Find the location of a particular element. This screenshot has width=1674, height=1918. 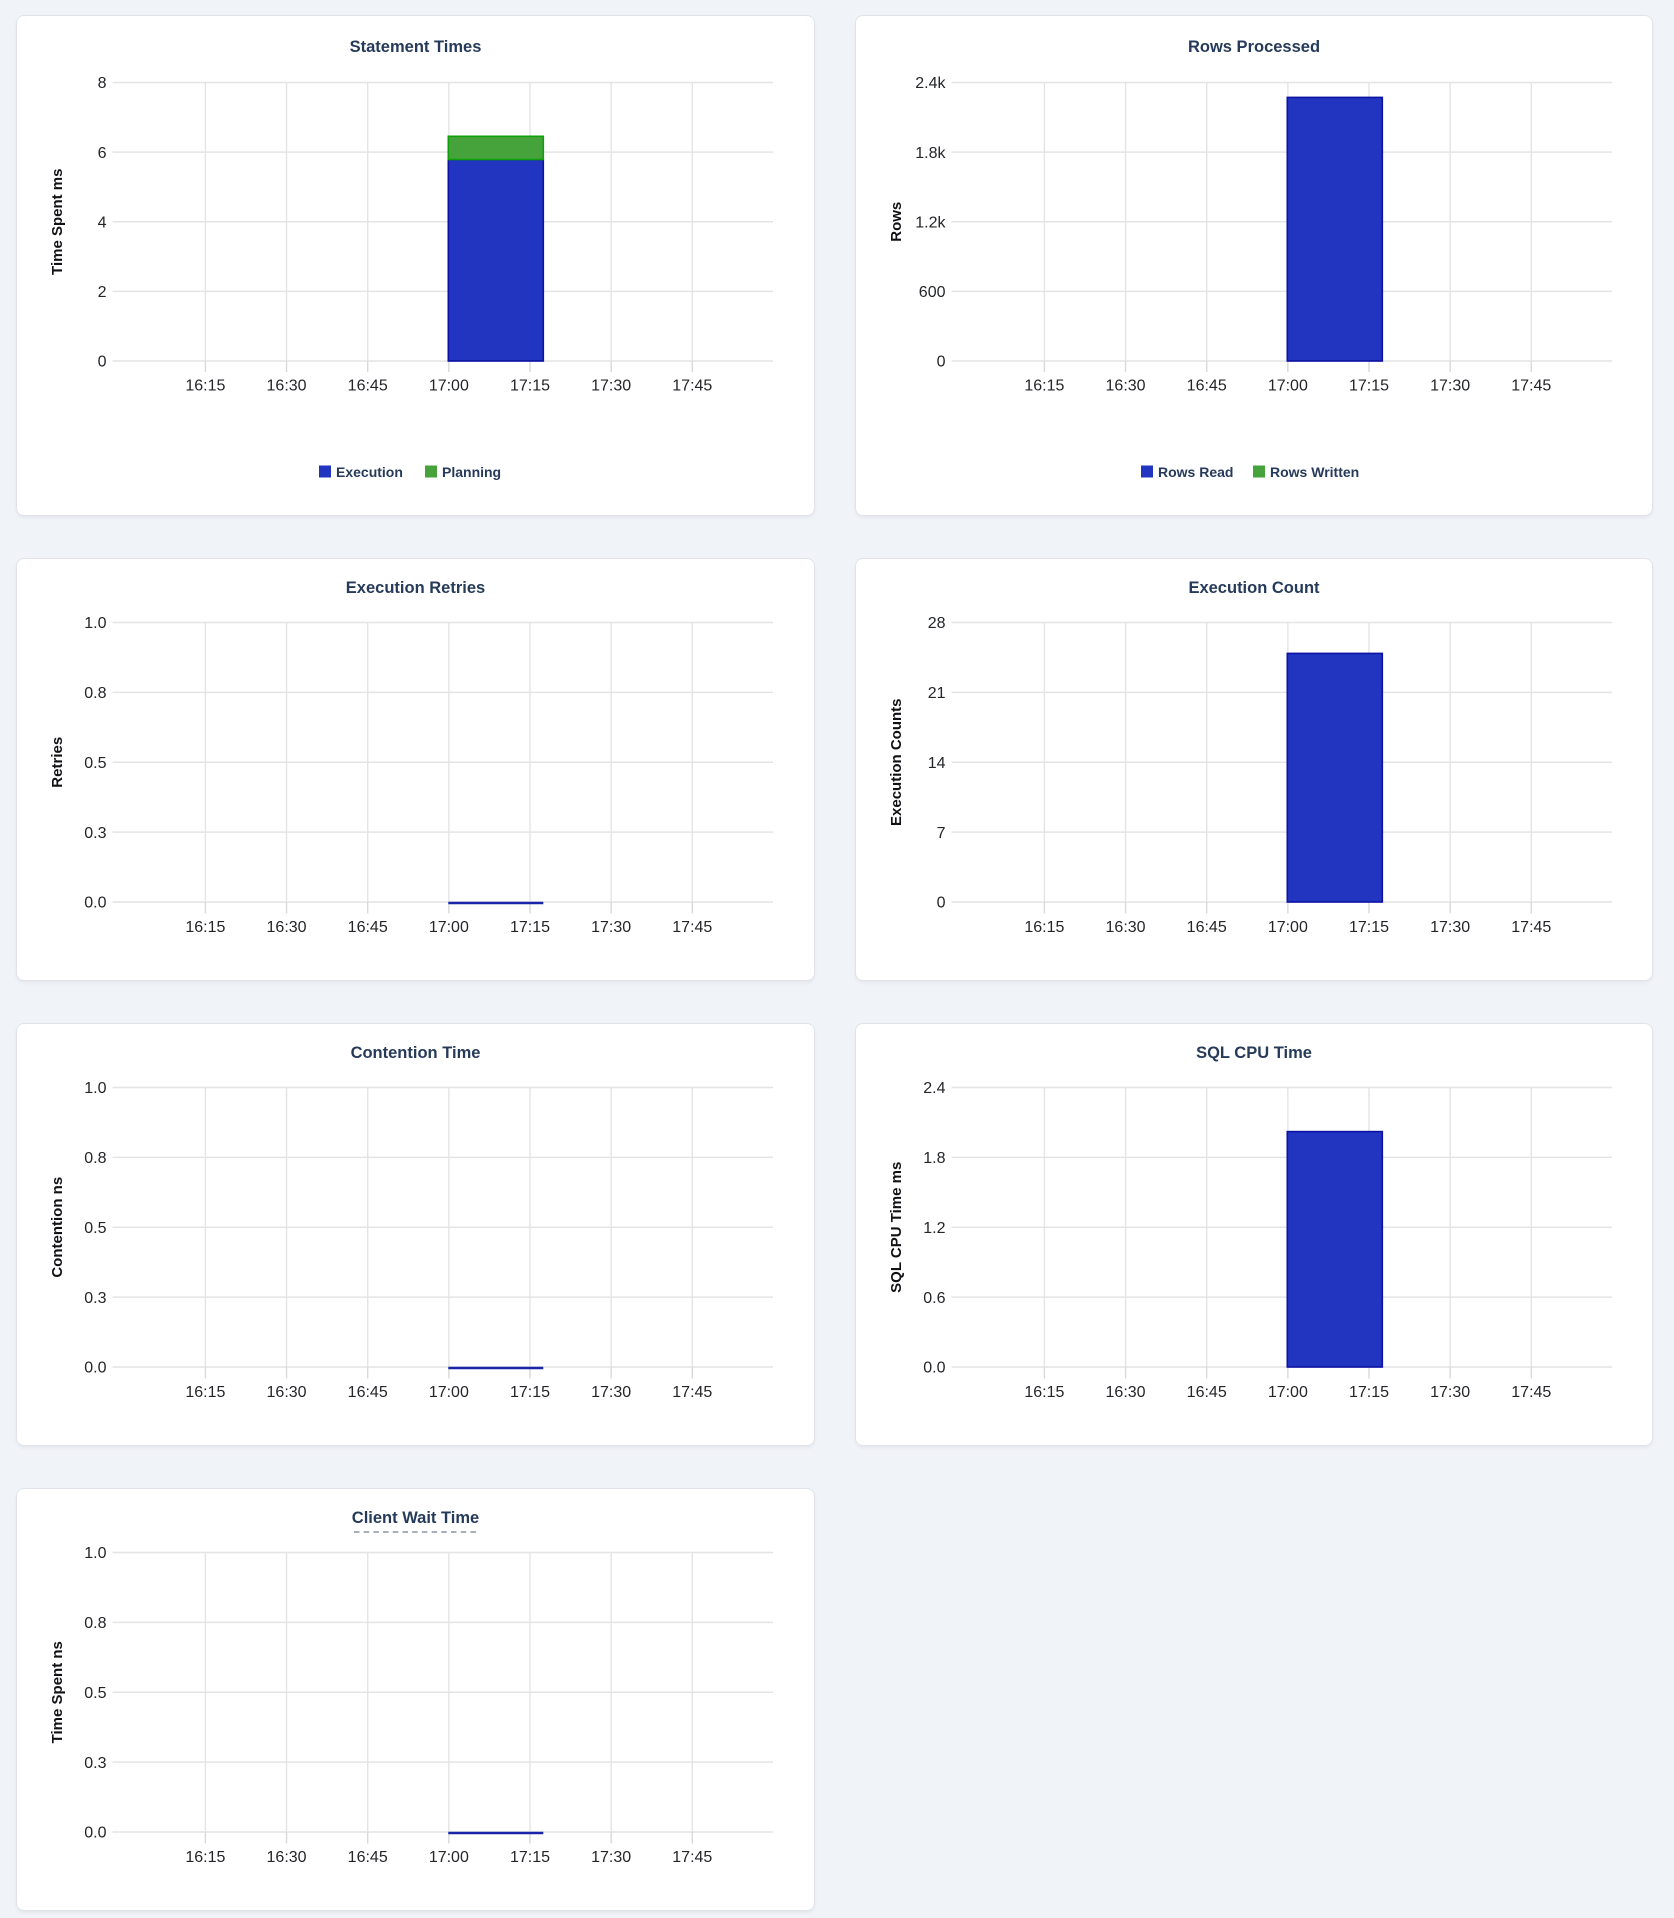

svg-text: 21 is located at coordinates (937, 693).